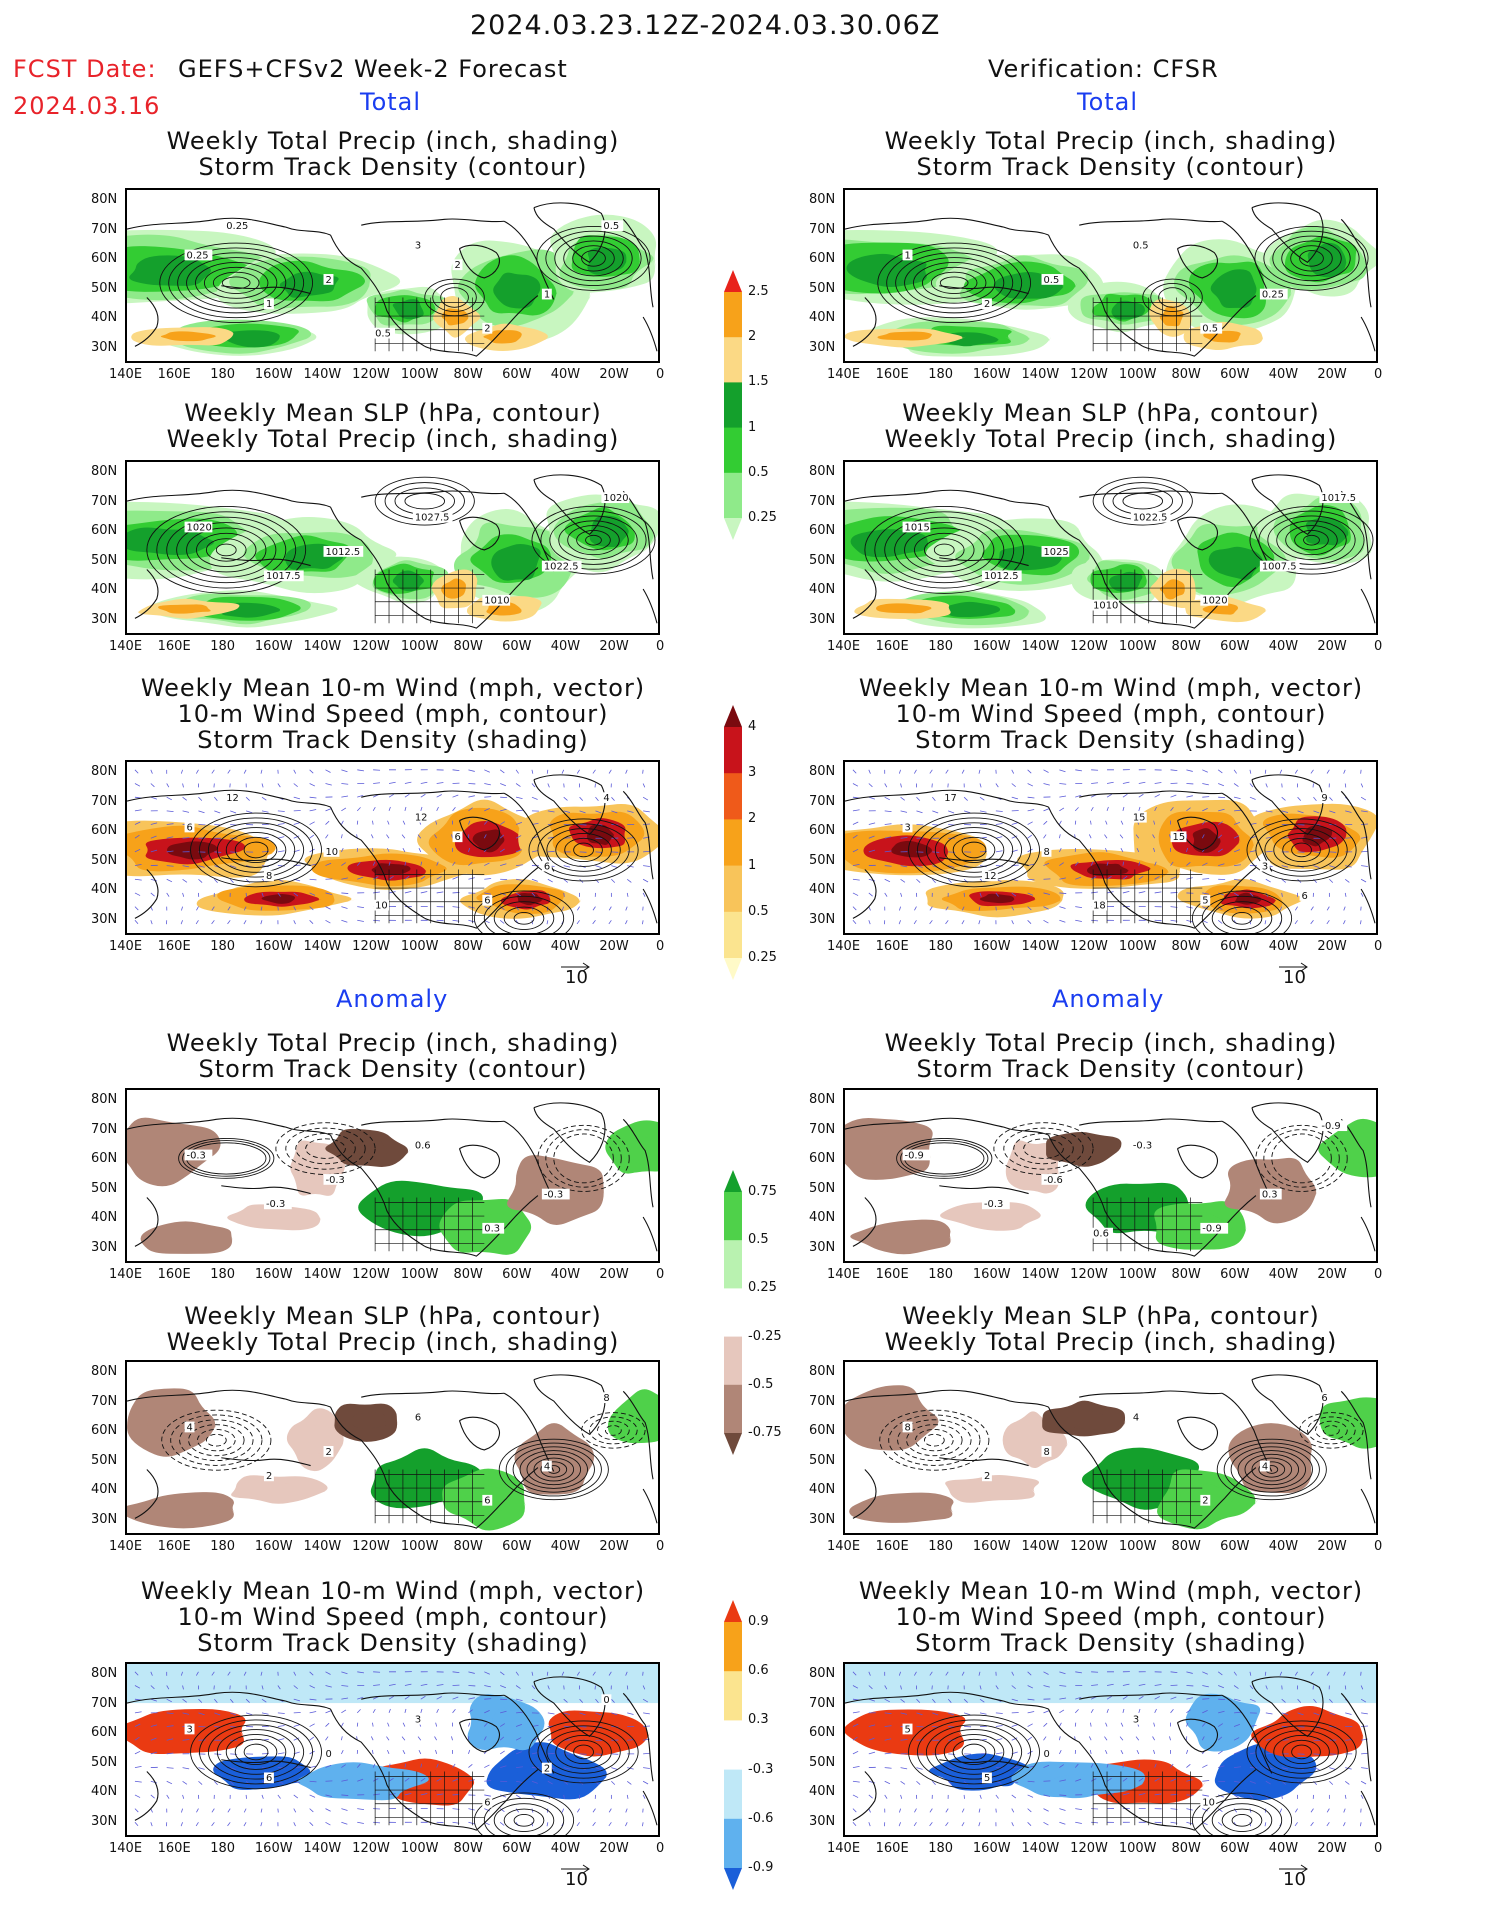 This screenshot has width=1487, height=1925. Describe the element at coordinates (1110, 1684) in the screenshot. I see `anom-shade-band` at that location.